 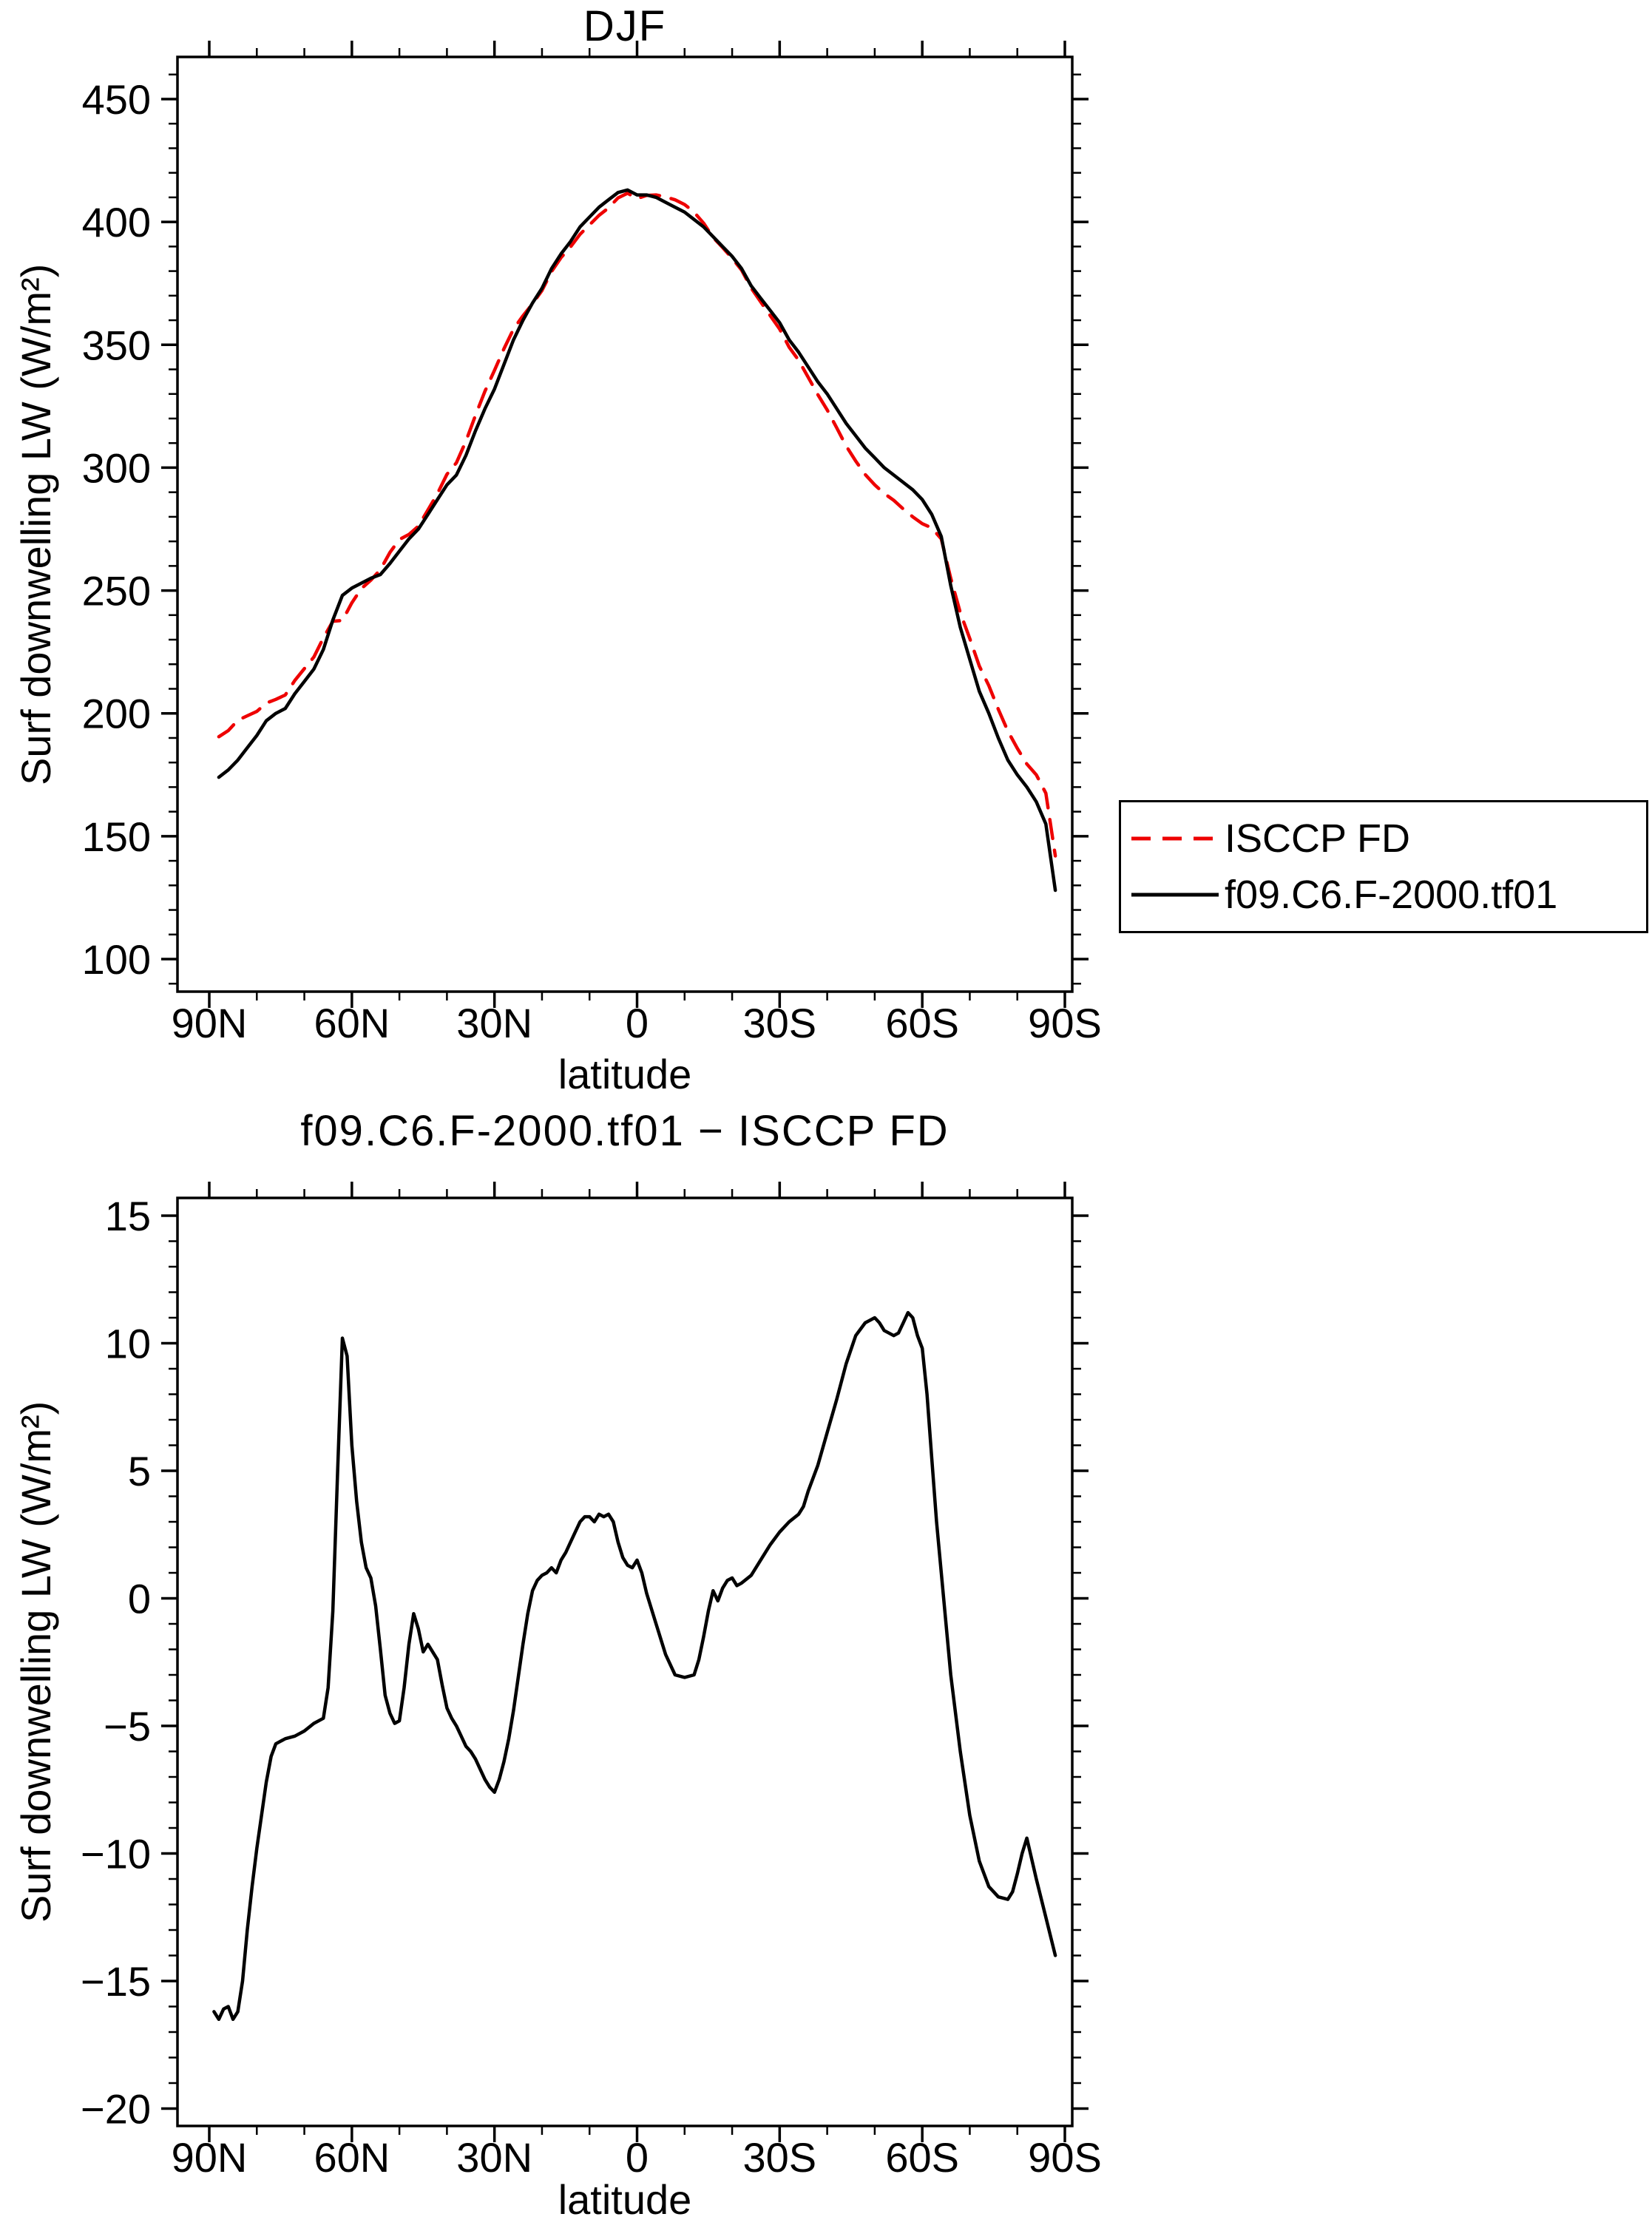 I want to click on y-tick-label: 5, so click(x=139, y=1471).